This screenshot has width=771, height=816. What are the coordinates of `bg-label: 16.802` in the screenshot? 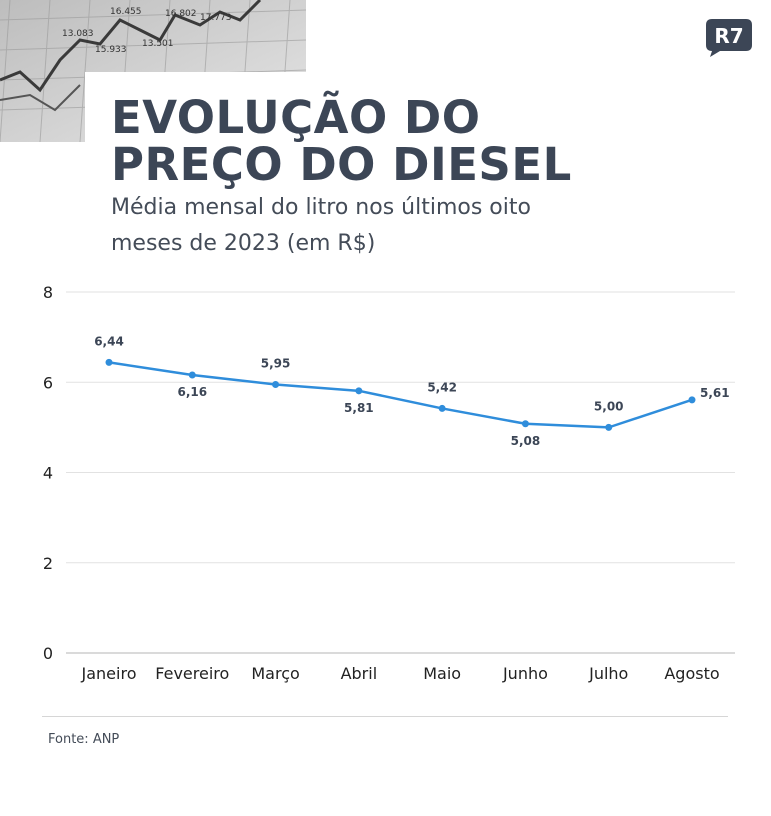 It's located at (181, 14).